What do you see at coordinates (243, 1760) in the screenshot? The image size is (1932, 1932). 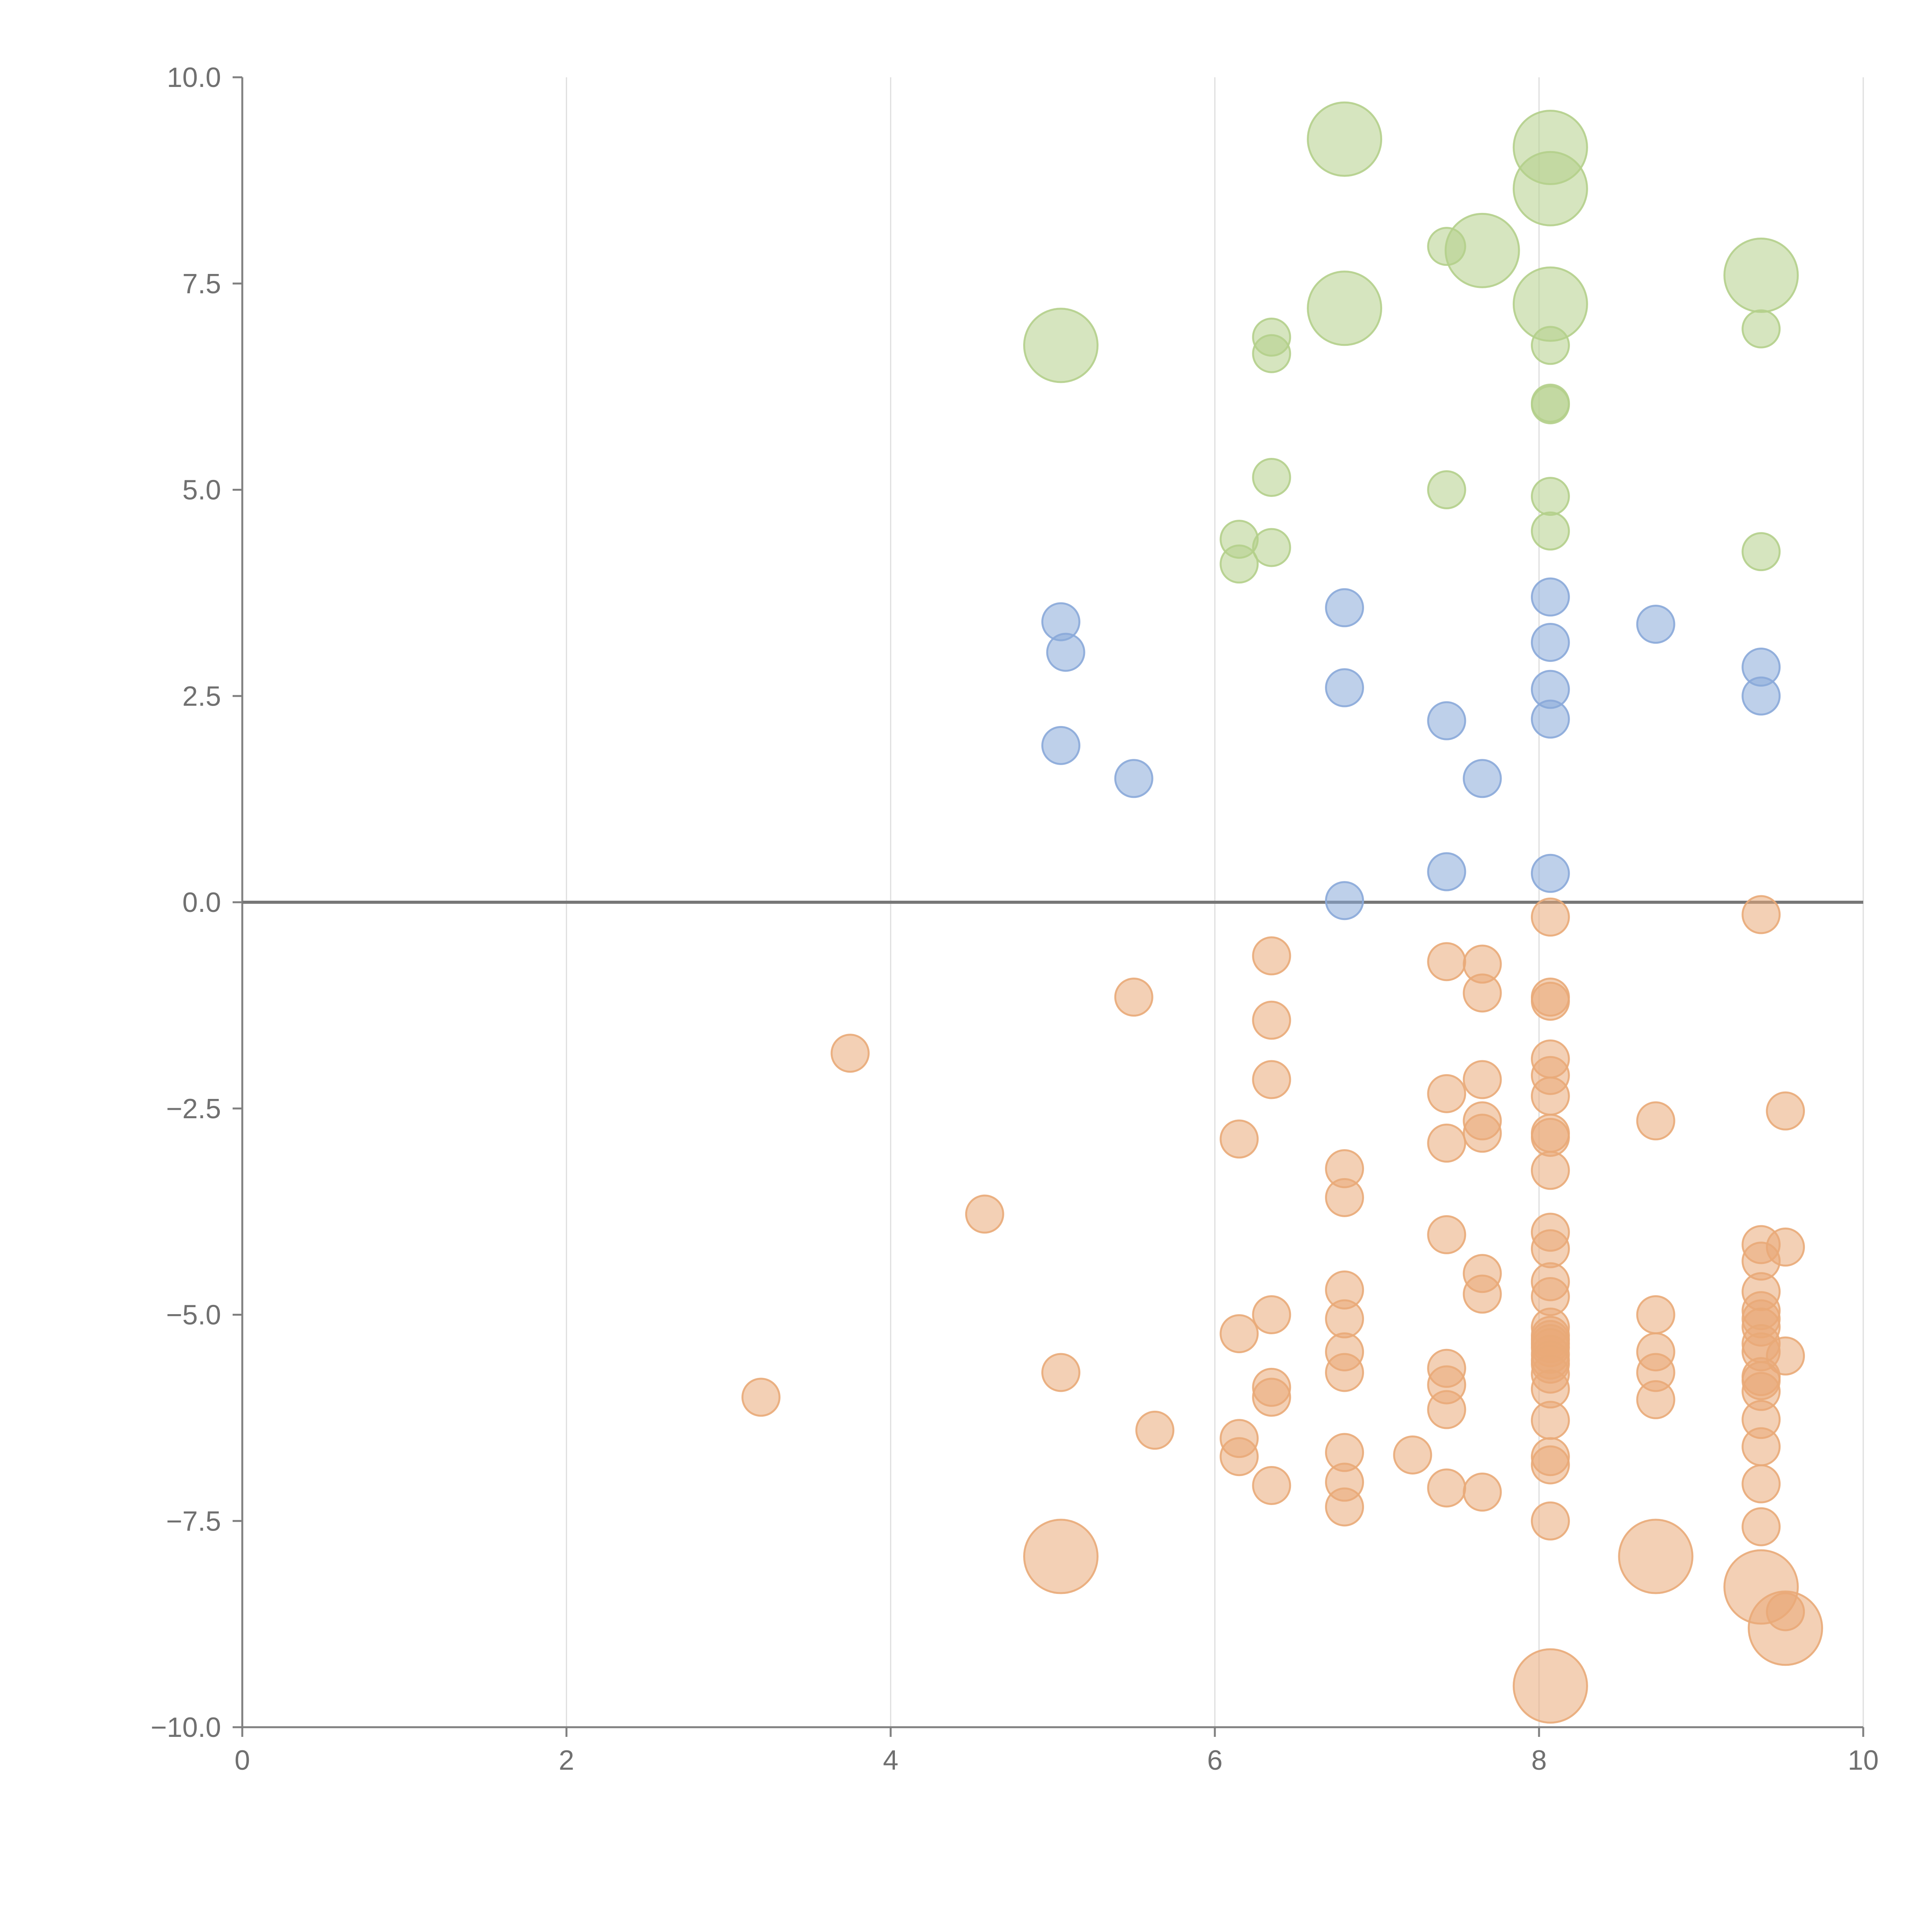 I see `x-tick-label: 0` at bounding box center [243, 1760].